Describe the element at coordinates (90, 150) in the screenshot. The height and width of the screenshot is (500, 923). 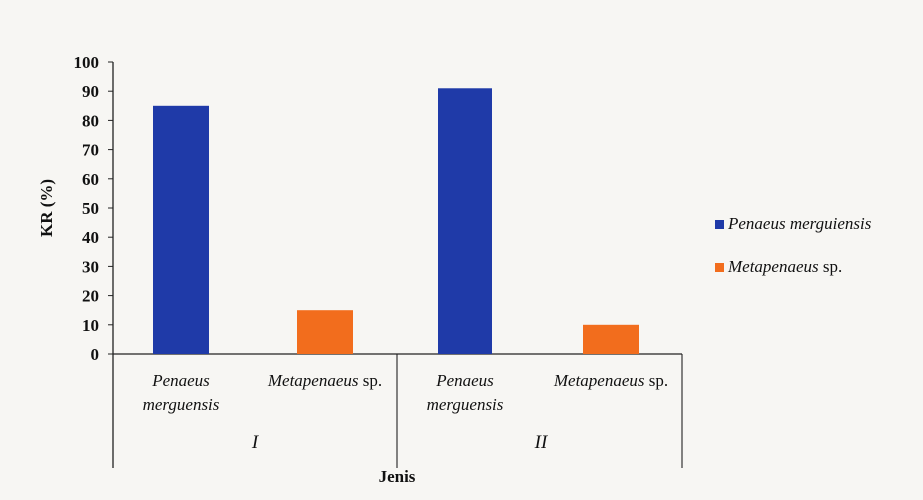
I see `y-tick-label: 70` at that location.